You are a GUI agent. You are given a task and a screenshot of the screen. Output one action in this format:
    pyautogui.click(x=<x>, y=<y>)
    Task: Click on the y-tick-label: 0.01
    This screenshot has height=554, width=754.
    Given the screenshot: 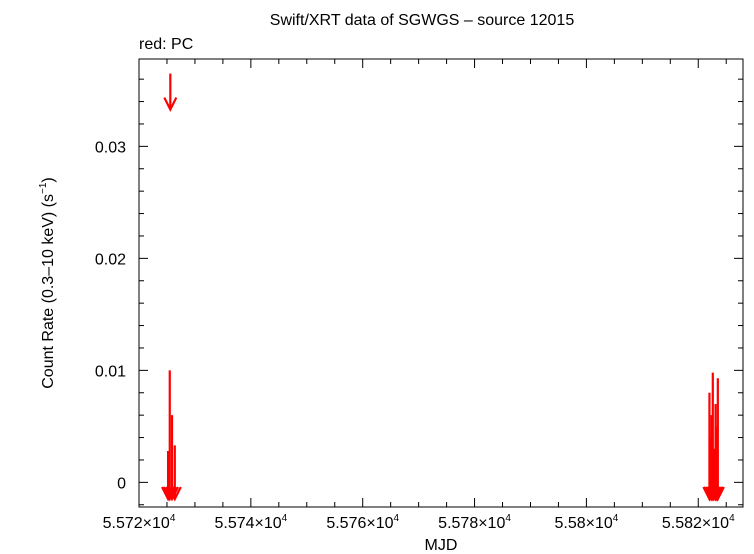 What is the action you would take?
    pyautogui.click(x=110, y=371)
    